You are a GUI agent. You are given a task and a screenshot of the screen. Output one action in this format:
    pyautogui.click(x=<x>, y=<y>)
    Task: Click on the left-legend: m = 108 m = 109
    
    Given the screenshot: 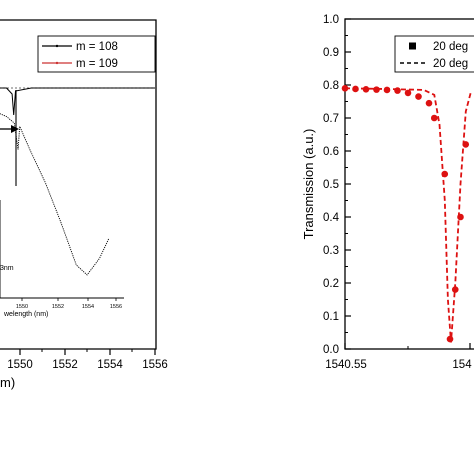 What is the action you would take?
    pyautogui.click(x=96, y=54)
    